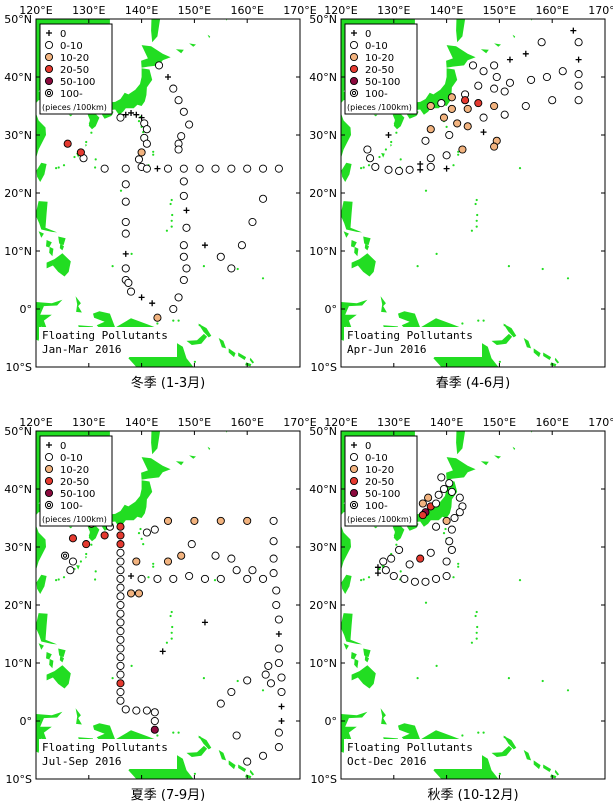 The width and height of the screenshot is (613, 804). Describe the element at coordinates (386, 761) in the screenshot. I see `panel-title-line2: Oct-Dec 2016` at that location.